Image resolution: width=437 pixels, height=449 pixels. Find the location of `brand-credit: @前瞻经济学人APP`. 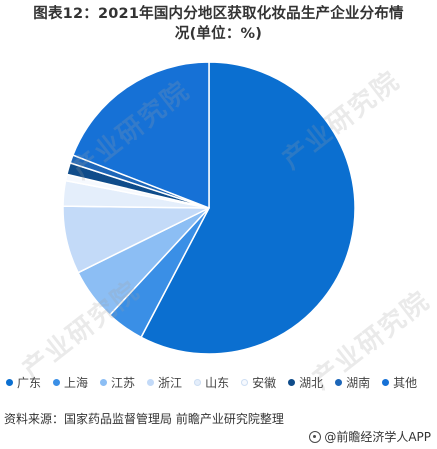

brand-credit: @前瞻经济学人APP is located at coordinates (370, 436).